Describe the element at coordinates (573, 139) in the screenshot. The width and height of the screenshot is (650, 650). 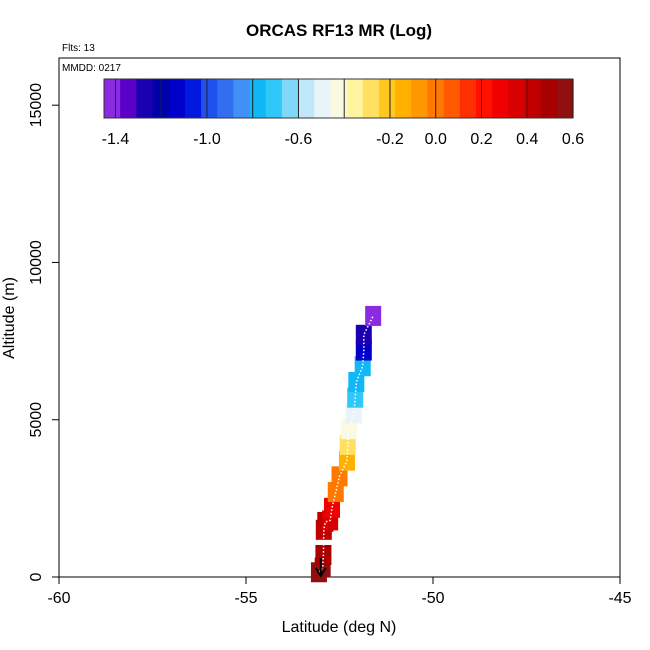
I see `colorbar-tick-label: 0.6` at that location.